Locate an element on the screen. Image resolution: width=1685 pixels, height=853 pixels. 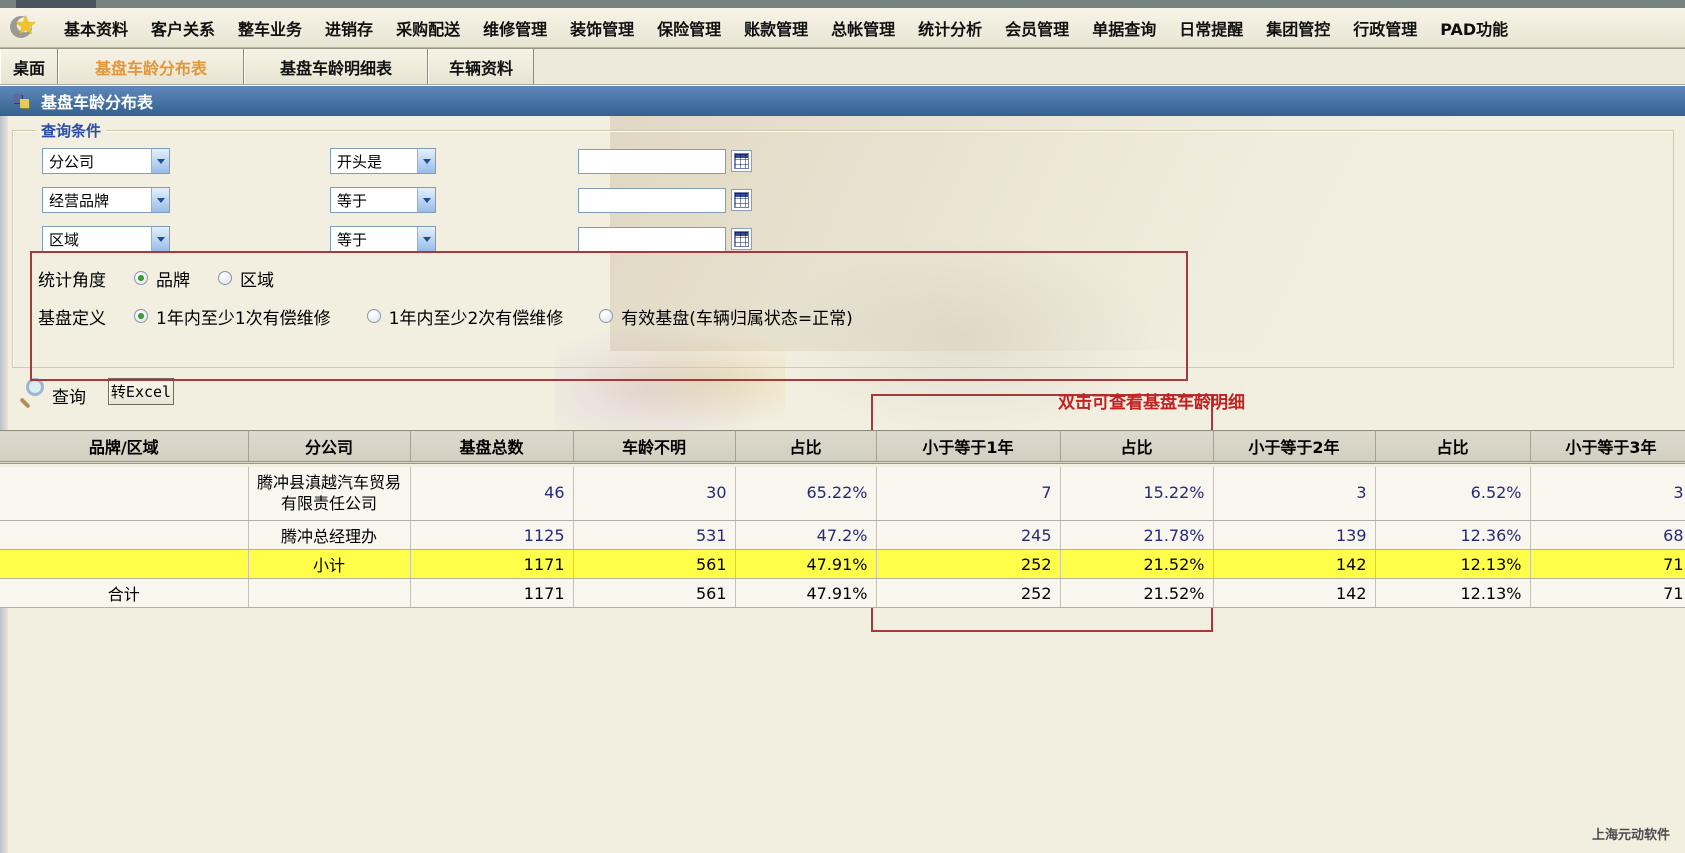
annotation-hint-text: 双击可查看基盘车龄明细 is located at coordinates (1151, 403).